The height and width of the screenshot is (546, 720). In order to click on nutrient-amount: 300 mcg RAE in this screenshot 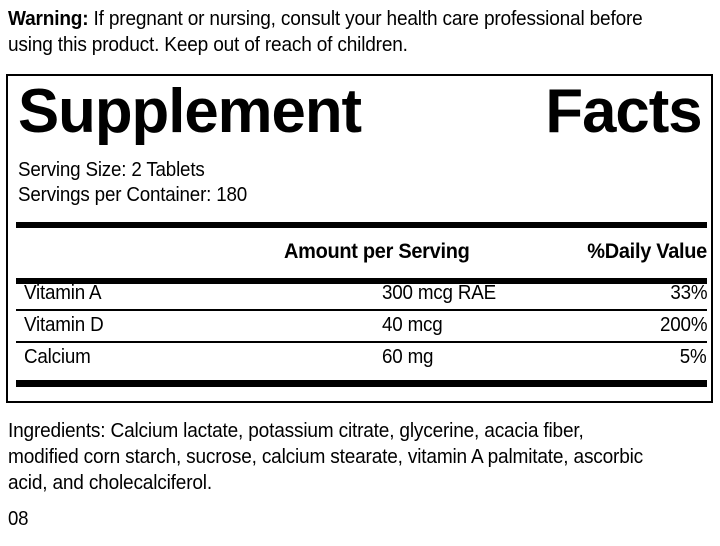, I will do `click(439, 293)`.